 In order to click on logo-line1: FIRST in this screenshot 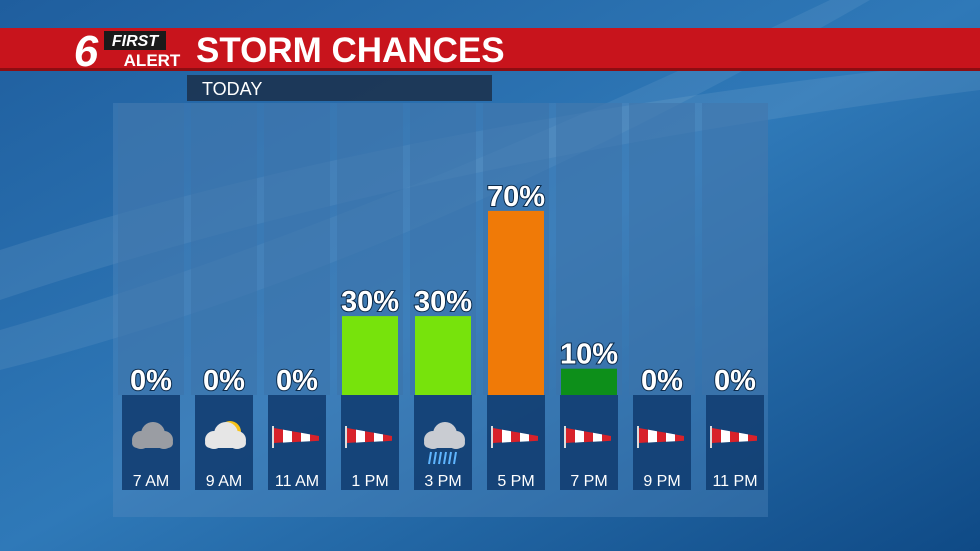, I will do `click(135, 41)`.